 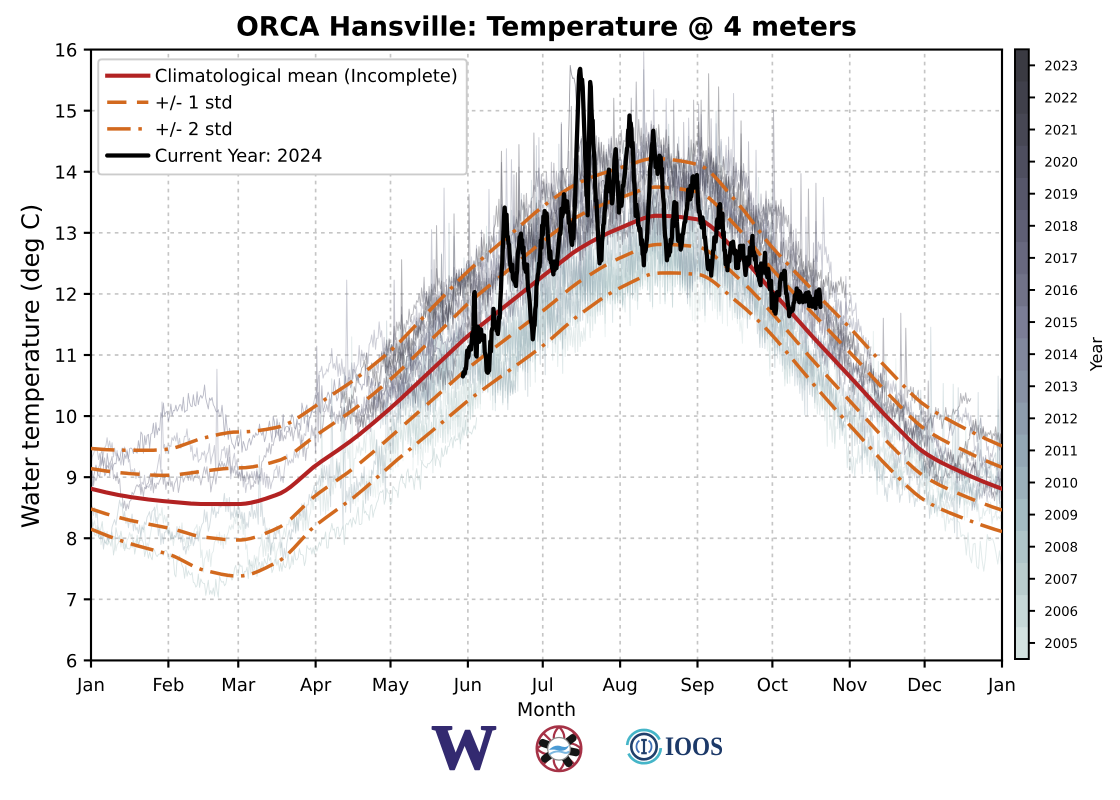 I want to click on svg-text: W, so click(x=464, y=747).